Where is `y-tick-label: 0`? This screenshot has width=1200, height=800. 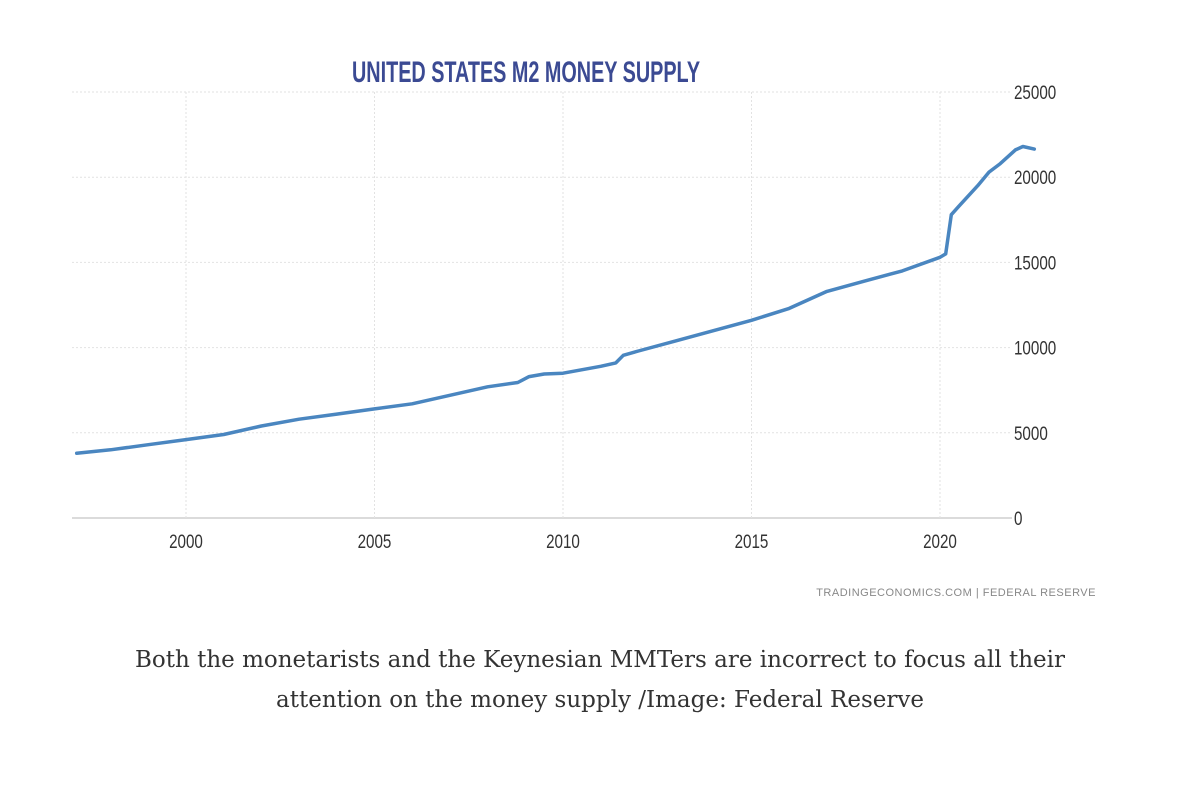 y-tick-label: 0 is located at coordinates (1018, 518).